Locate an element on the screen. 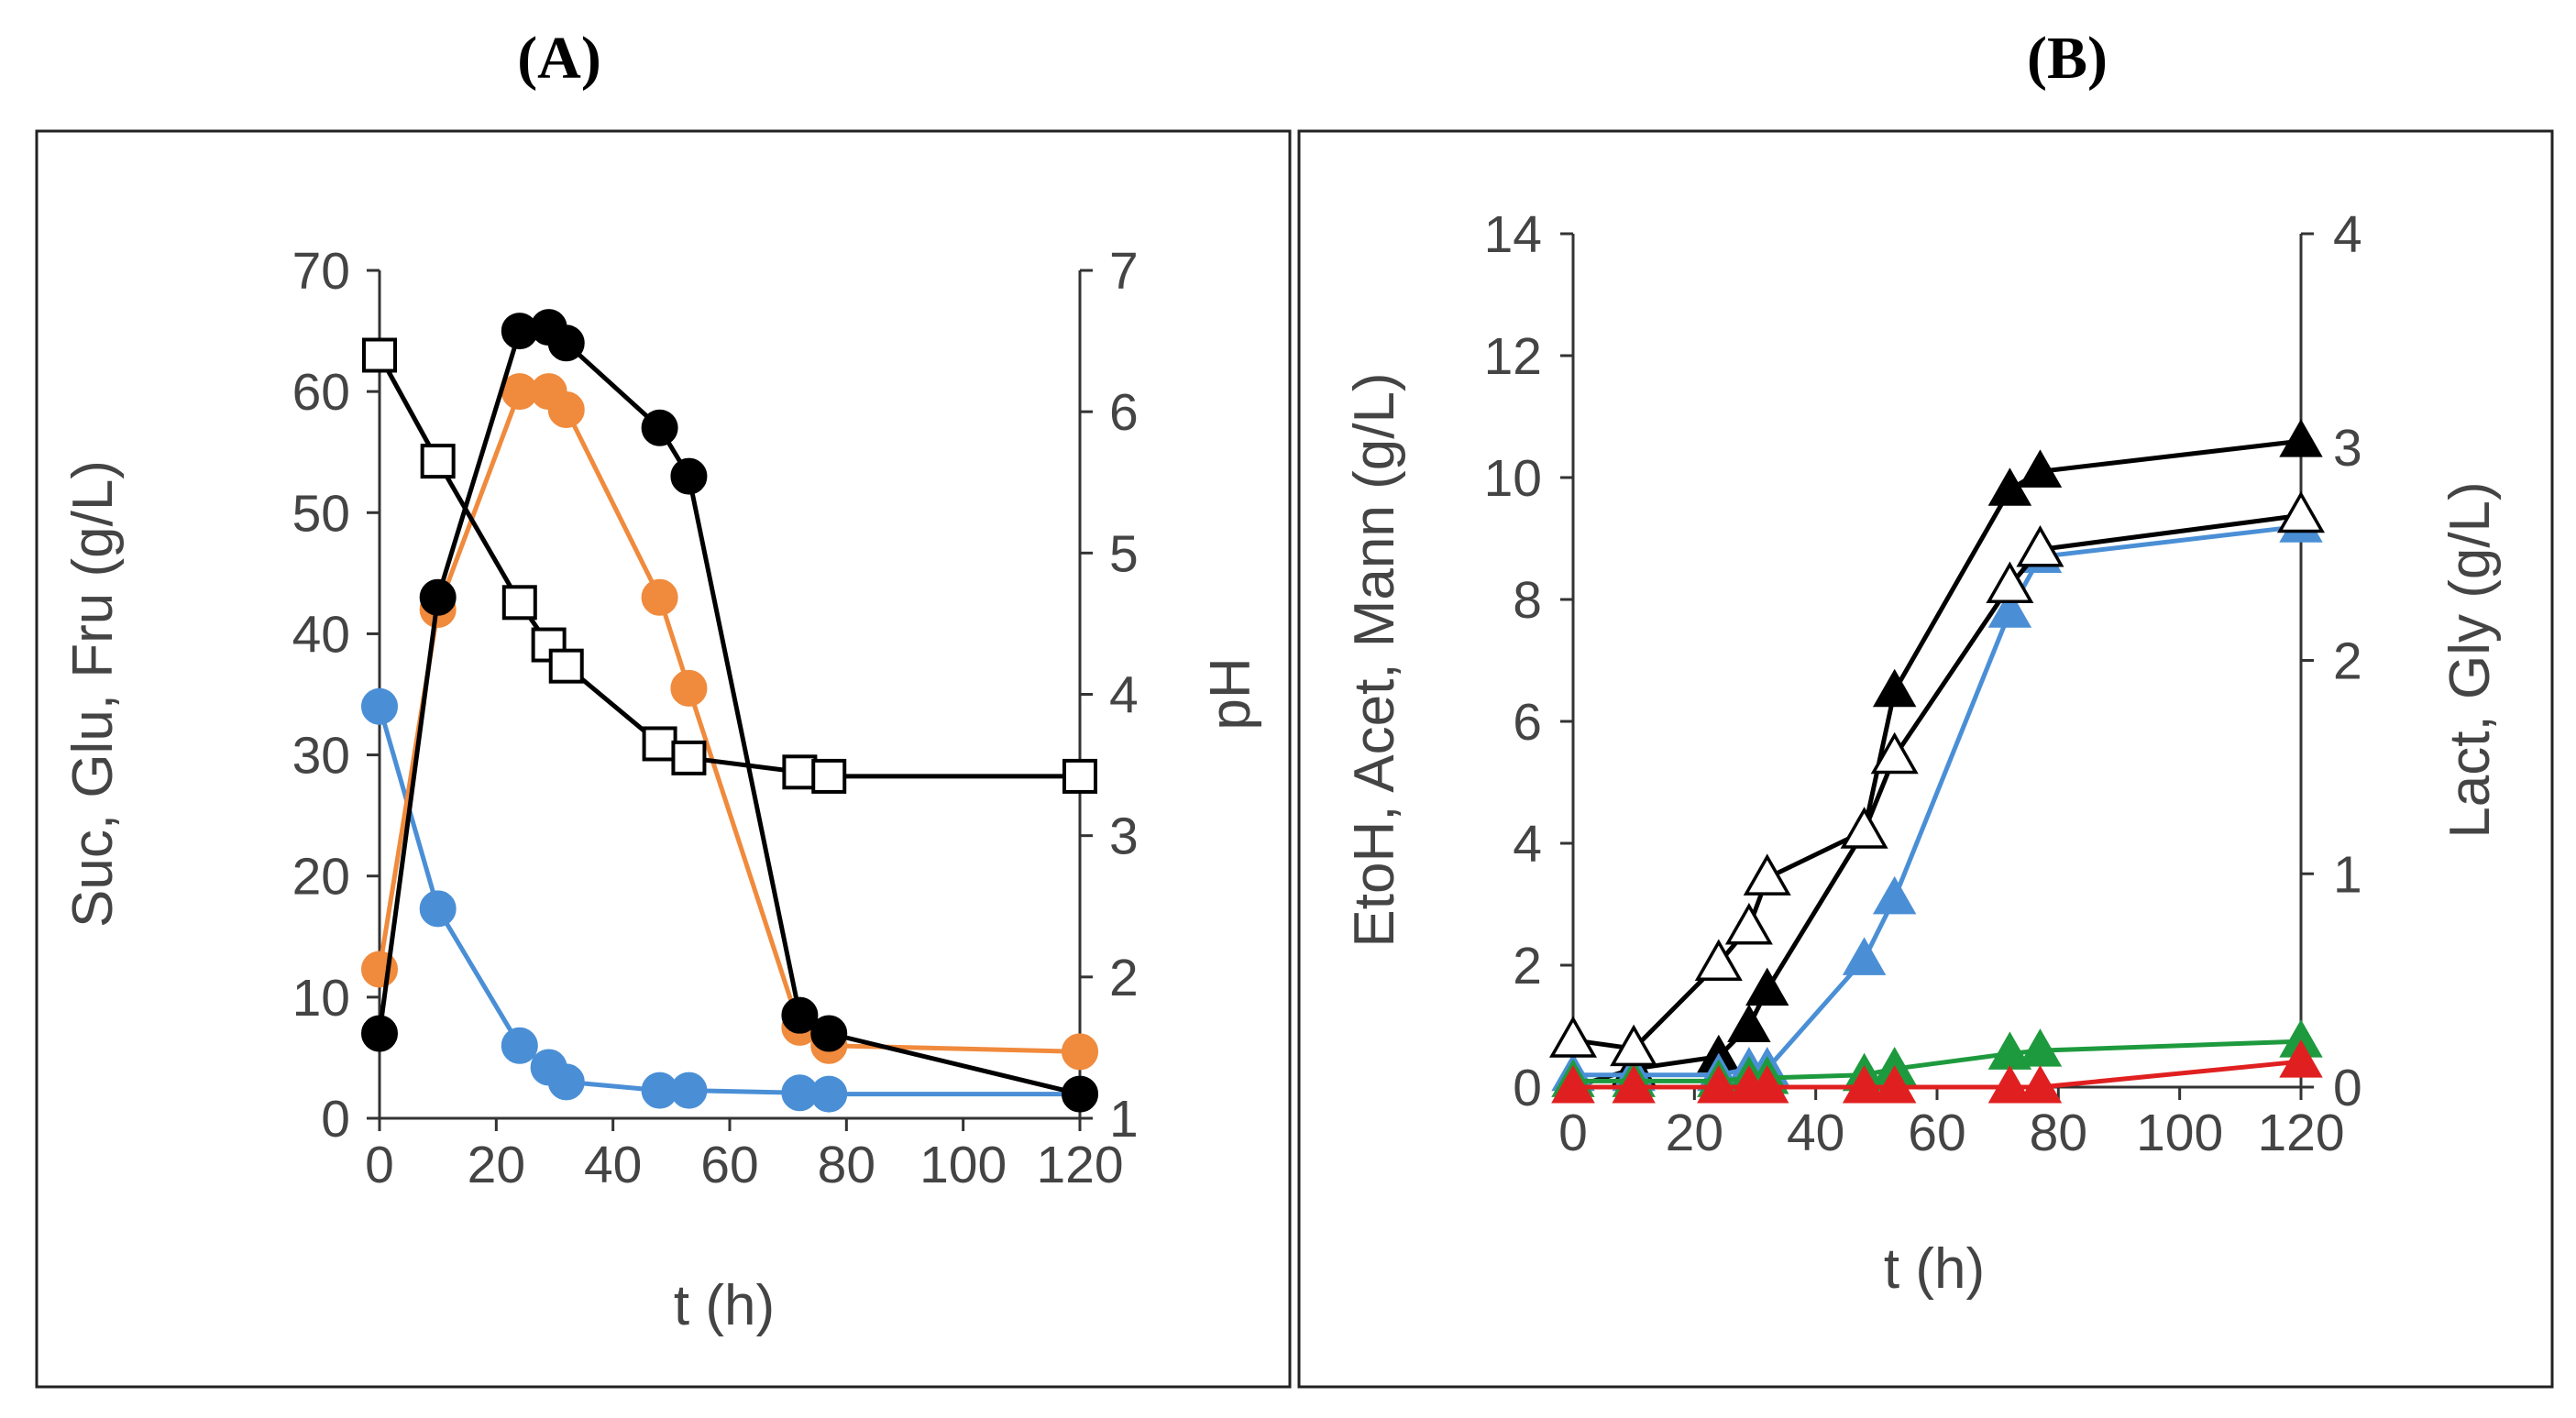  panel-a-y-tick-label: 0 is located at coordinates (335, 1119).